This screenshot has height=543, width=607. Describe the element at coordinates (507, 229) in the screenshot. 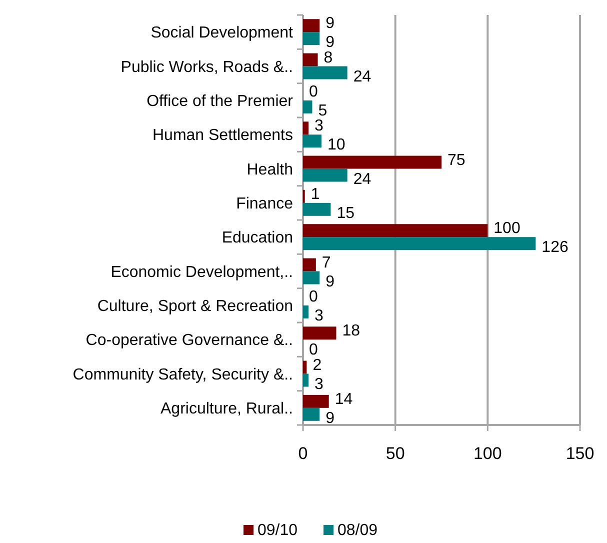

I see `data-label: 100` at that location.